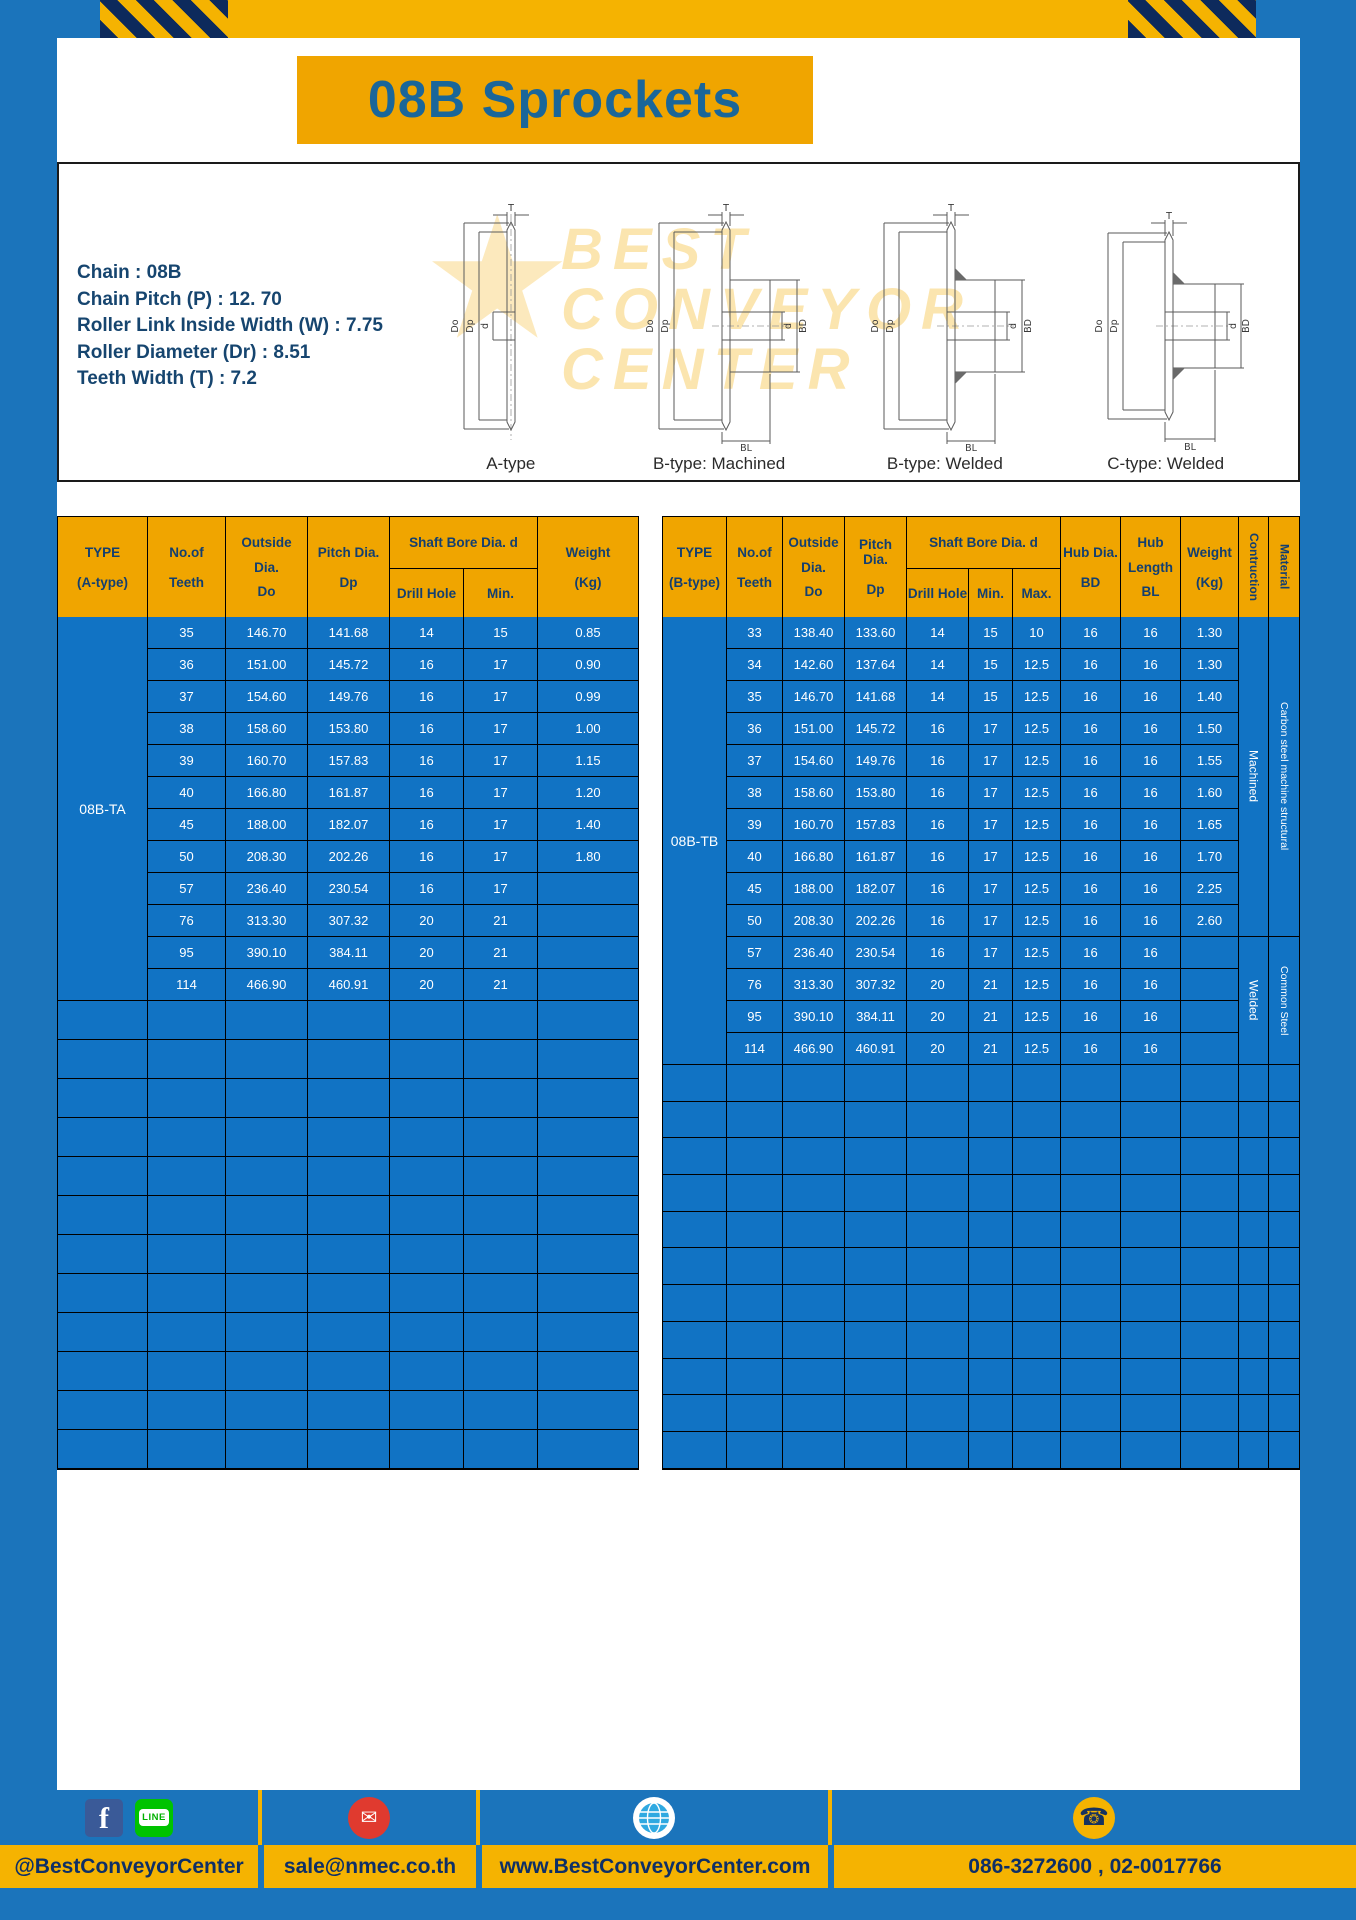  What do you see at coordinates (129, 1839) in the screenshot?
I see `footer-social-section: f LINE @BestConveyorCenter` at bounding box center [129, 1839].